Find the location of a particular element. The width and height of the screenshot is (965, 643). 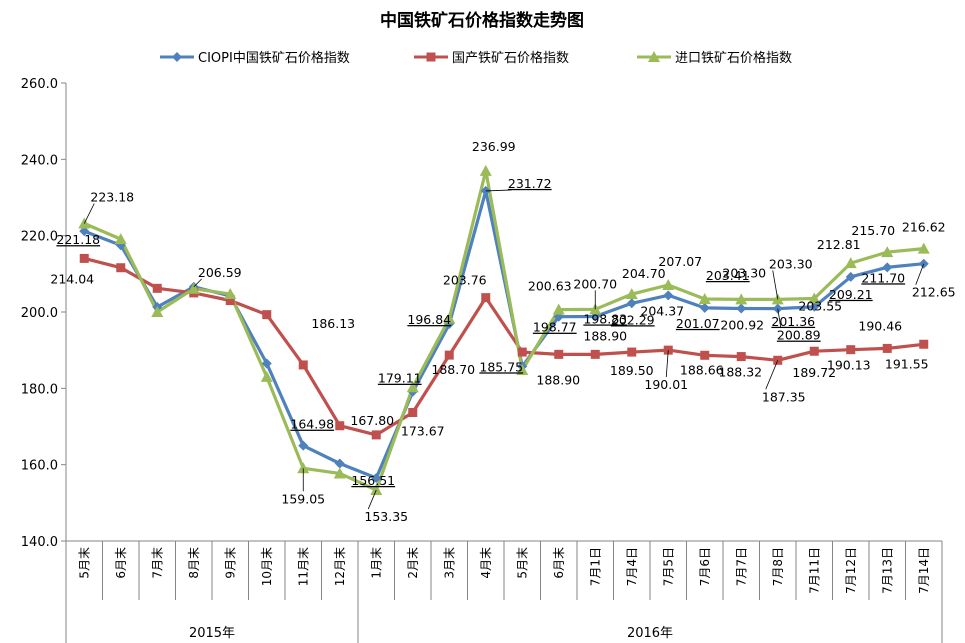

y-tick-label: 220.0 is located at coordinates (39, 237).